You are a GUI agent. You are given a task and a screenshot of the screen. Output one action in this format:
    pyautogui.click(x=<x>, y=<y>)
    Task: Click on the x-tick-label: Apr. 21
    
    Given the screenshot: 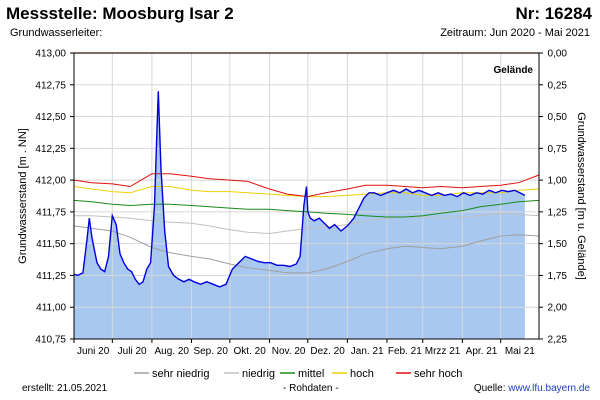 What is the action you would take?
    pyautogui.click(x=482, y=351)
    